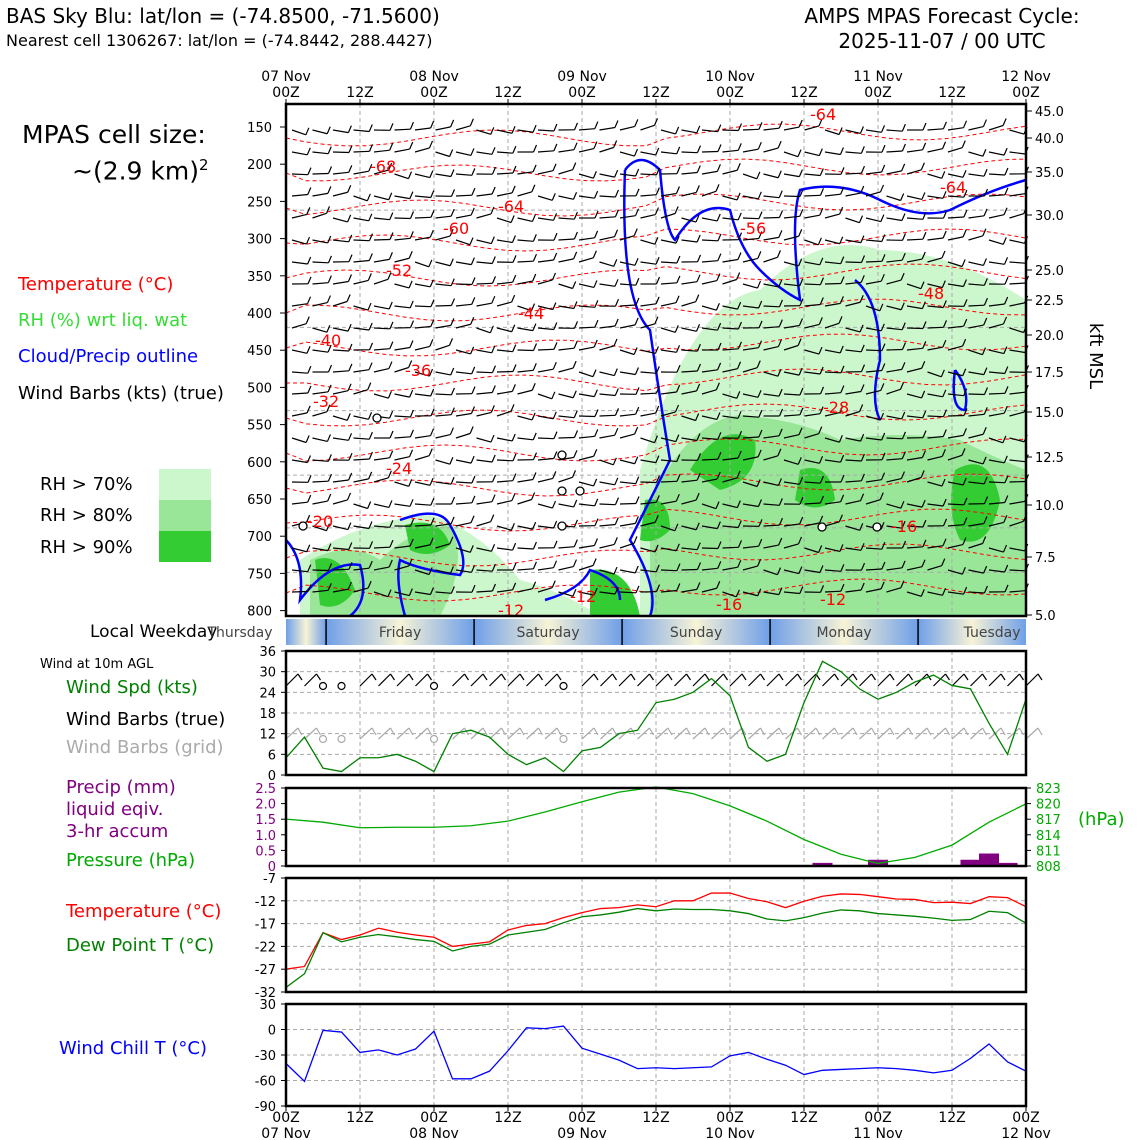 The width and height of the screenshot is (1140, 1140). Describe the element at coordinates (641, 936) in the screenshot. I see `temperature-panel: -32-27-22-17-12-7` at that location.